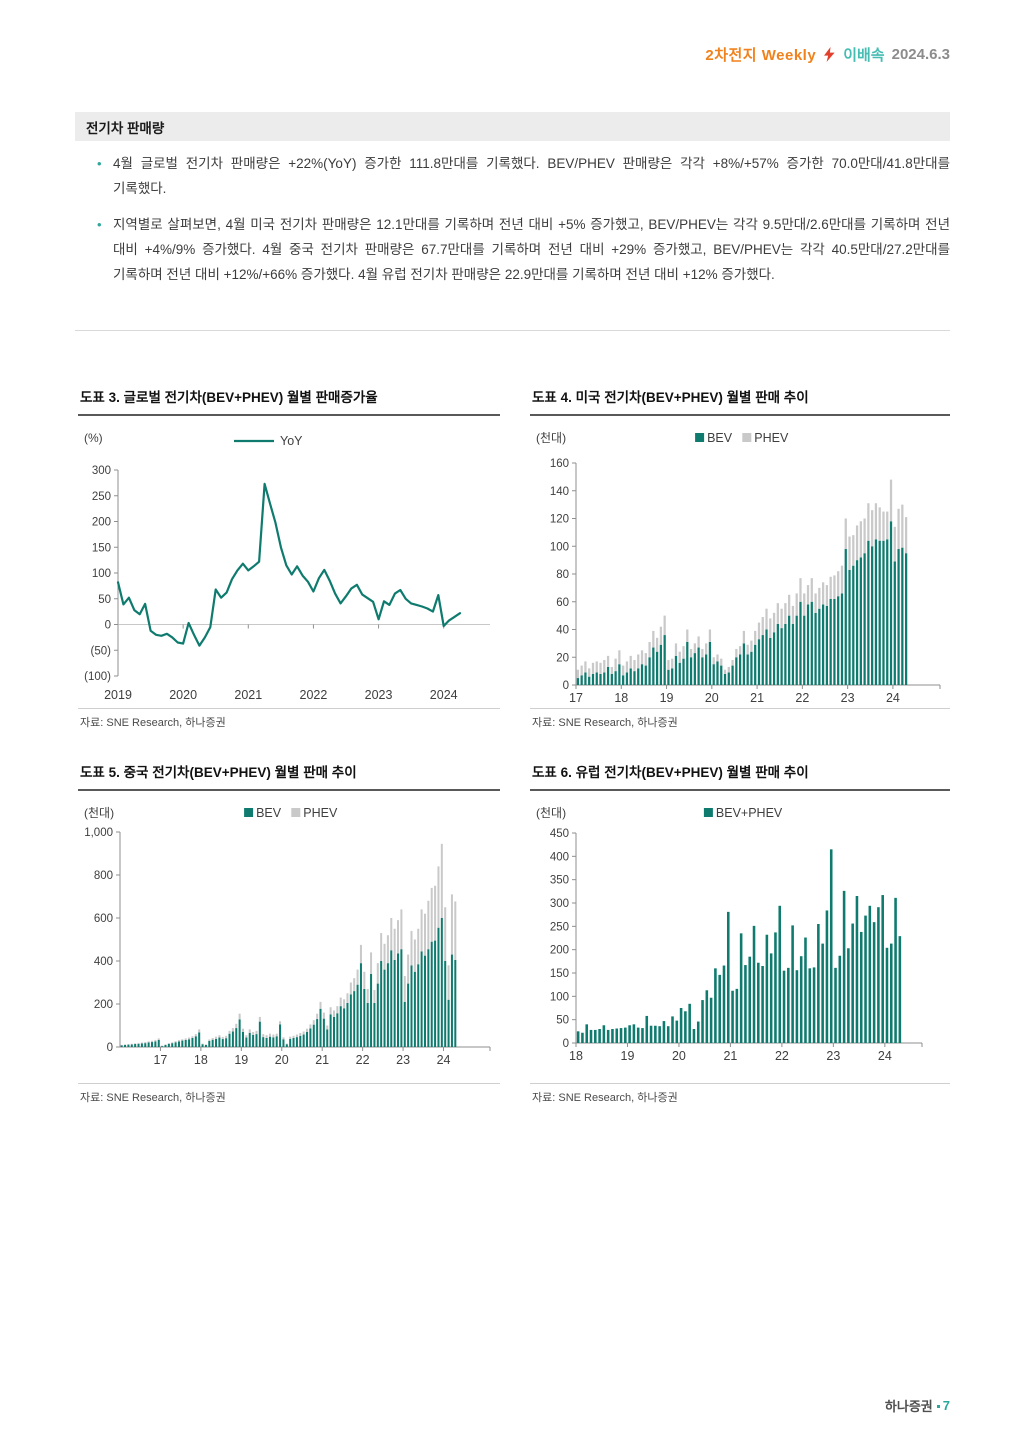  Describe the element at coordinates (103, 919) in the screenshot. I see `svg-text: 600` at that location.